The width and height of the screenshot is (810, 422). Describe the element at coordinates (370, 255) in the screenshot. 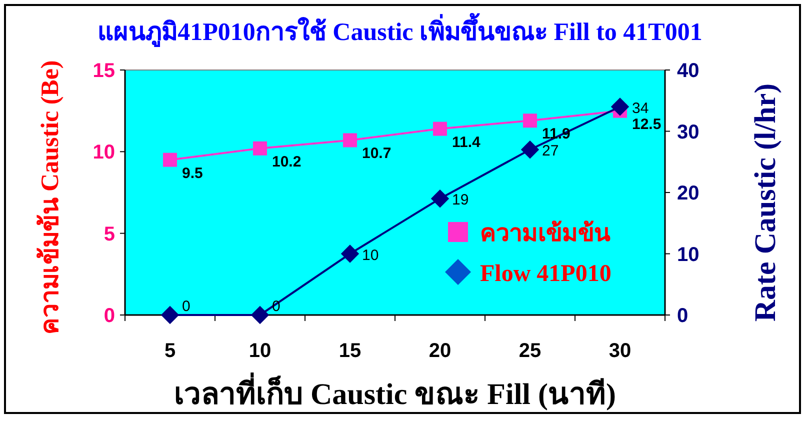

I see `data-label: 10` at that location.